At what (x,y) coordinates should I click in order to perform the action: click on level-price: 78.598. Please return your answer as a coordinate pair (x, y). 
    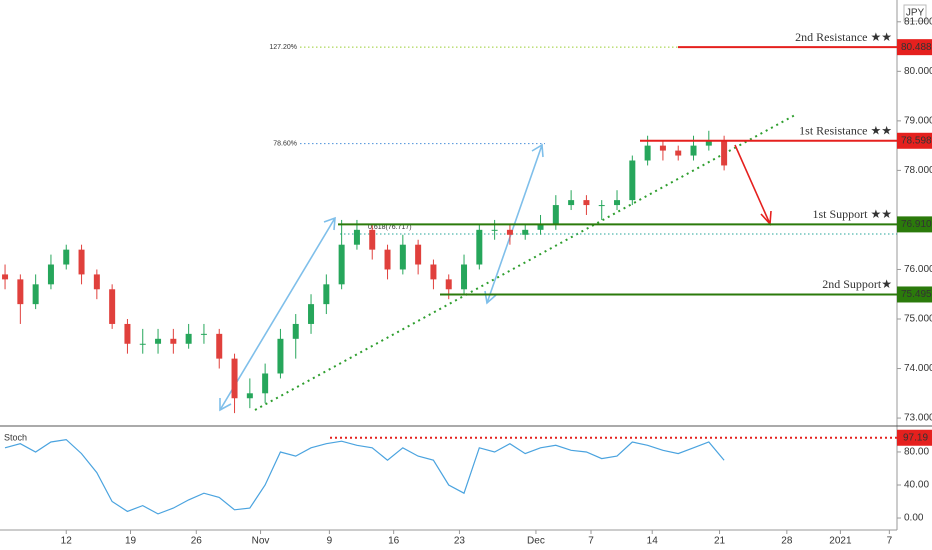
    Looking at the image, I should click on (916, 140).